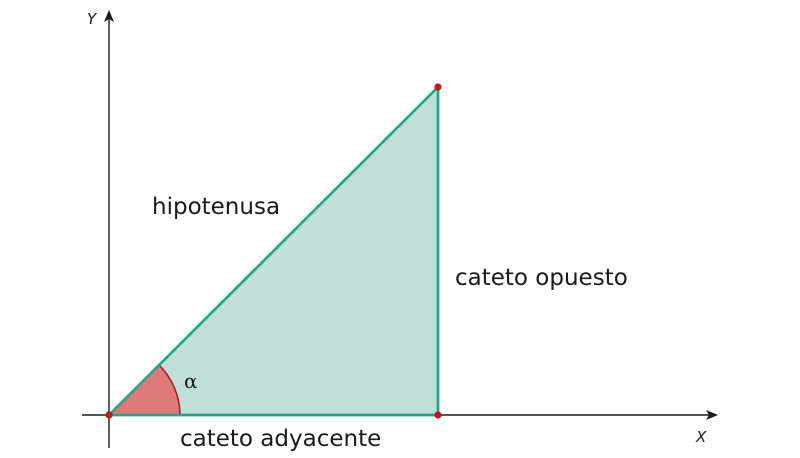 The width and height of the screenshot is (800, 458). I want to click on opposite-label: cateto opuesto, so click(541, 278).